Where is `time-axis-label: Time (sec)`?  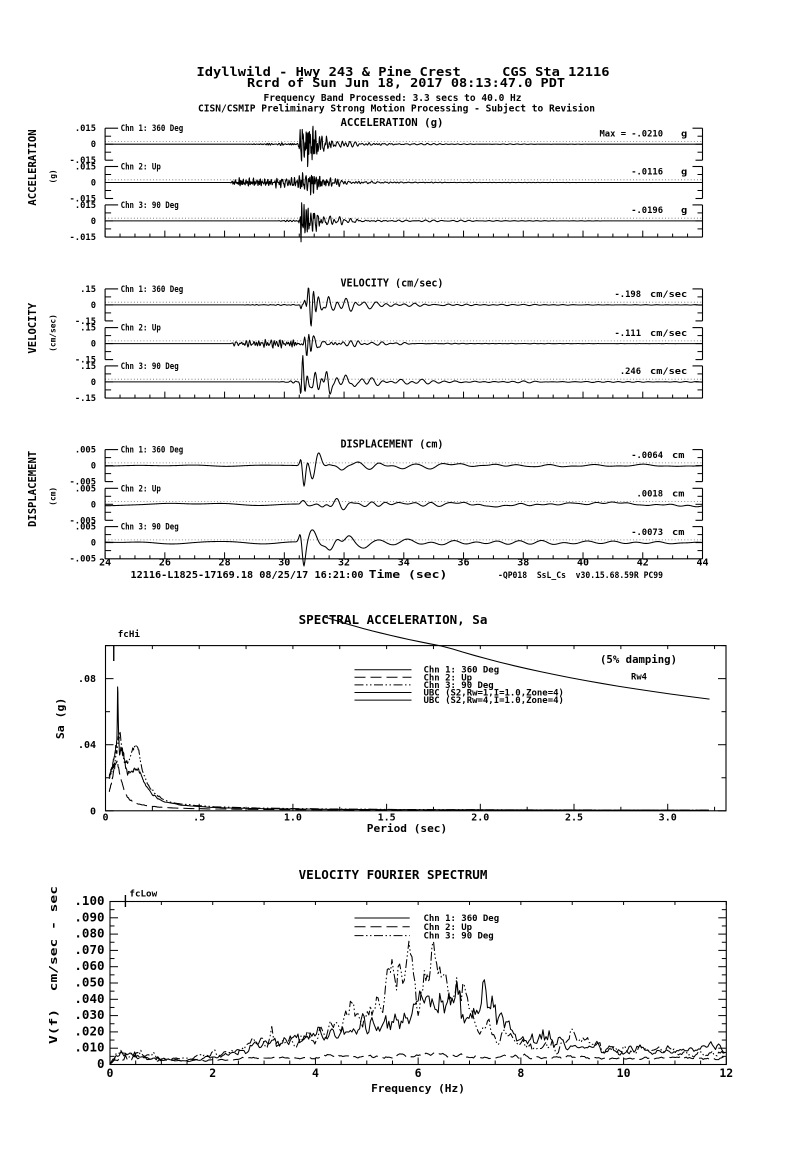 time-axis-label: Time (sec) is located at coordinates (408, 574).